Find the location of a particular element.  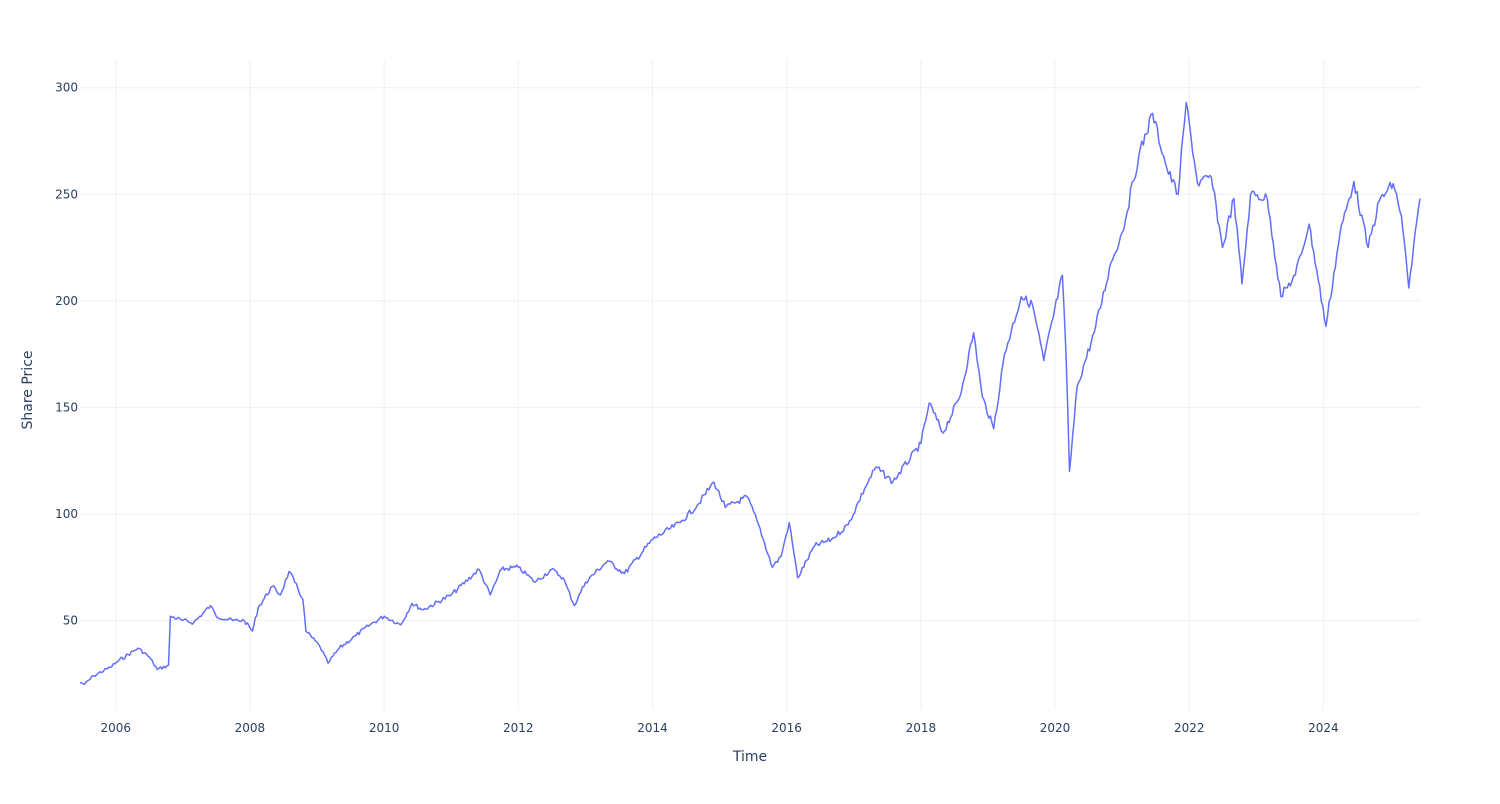

x-tick-label: 2012 is located at coordinates (518, 728).